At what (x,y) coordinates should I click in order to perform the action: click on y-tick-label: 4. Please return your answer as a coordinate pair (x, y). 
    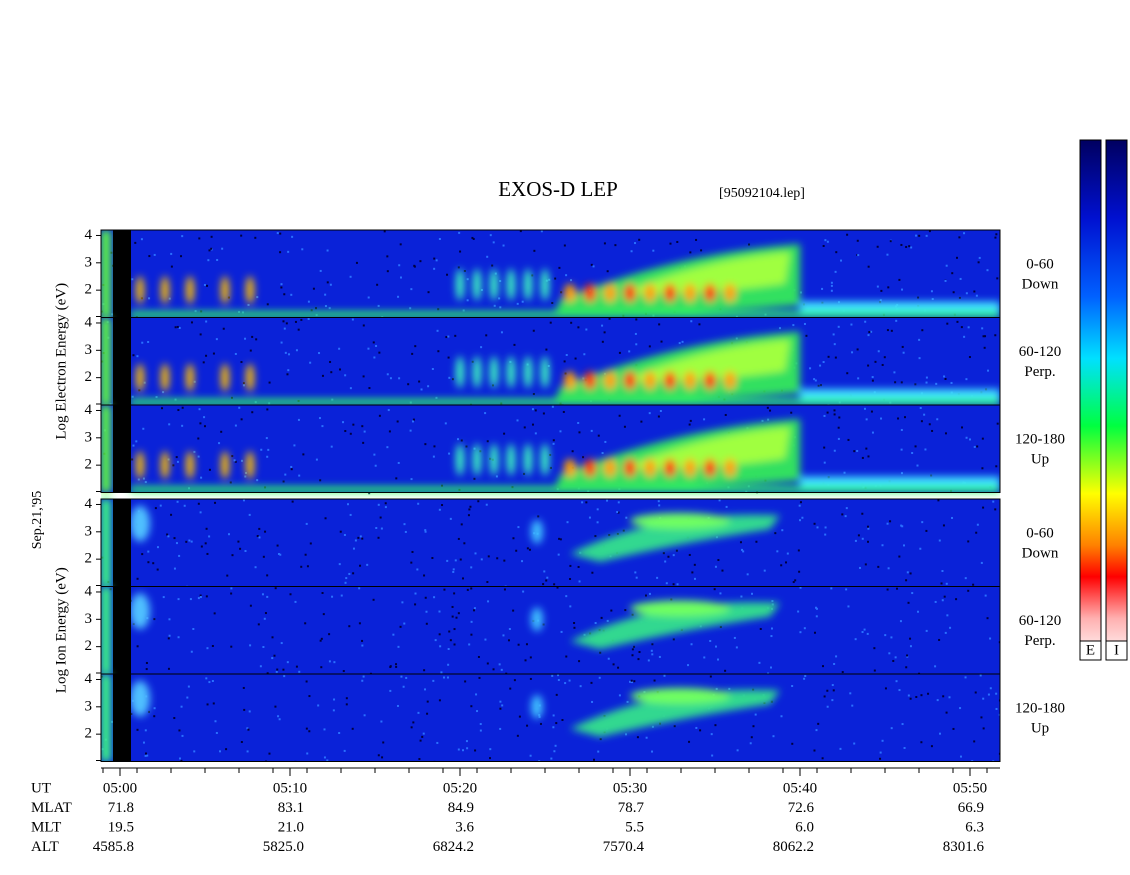
    Looking at the image, I should click on (89, 410).